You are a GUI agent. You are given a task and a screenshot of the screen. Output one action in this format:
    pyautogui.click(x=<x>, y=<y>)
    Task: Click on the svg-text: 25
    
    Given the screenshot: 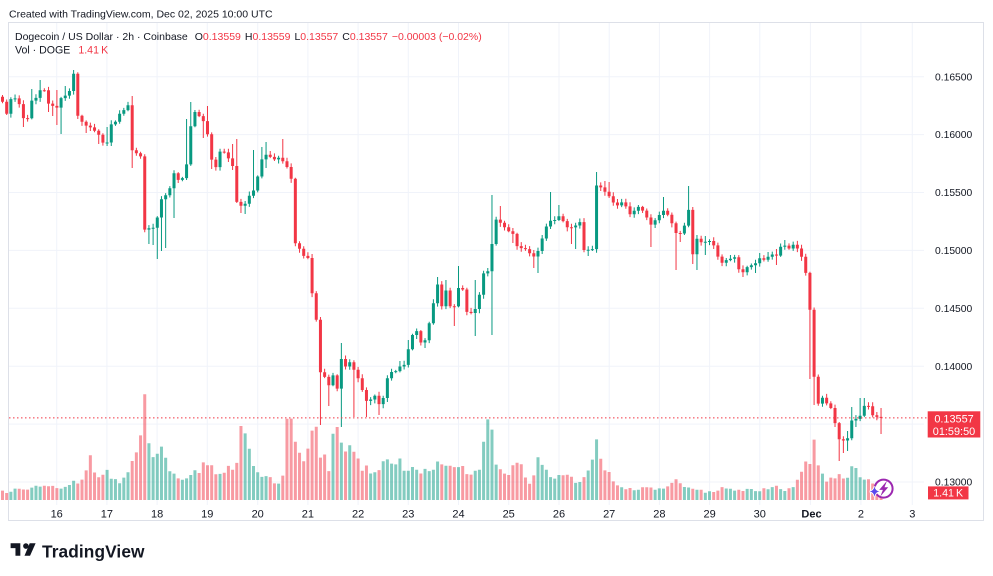 What is the action you would take?
    pyautogui.click(x=509, y=515)
    